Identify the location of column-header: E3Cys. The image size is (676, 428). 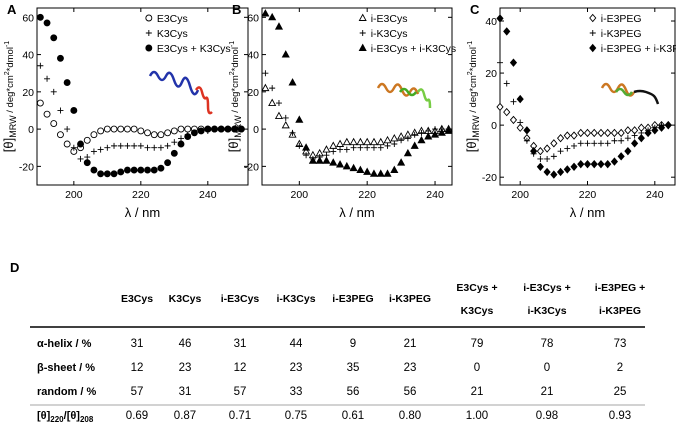
(137, 299).